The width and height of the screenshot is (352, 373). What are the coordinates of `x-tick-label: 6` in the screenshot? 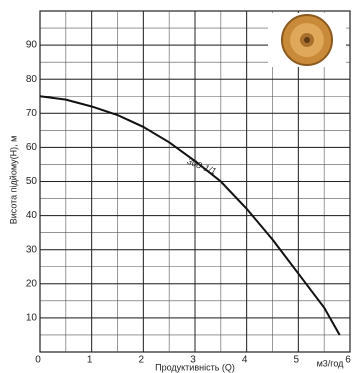 It's located at (348, 360).